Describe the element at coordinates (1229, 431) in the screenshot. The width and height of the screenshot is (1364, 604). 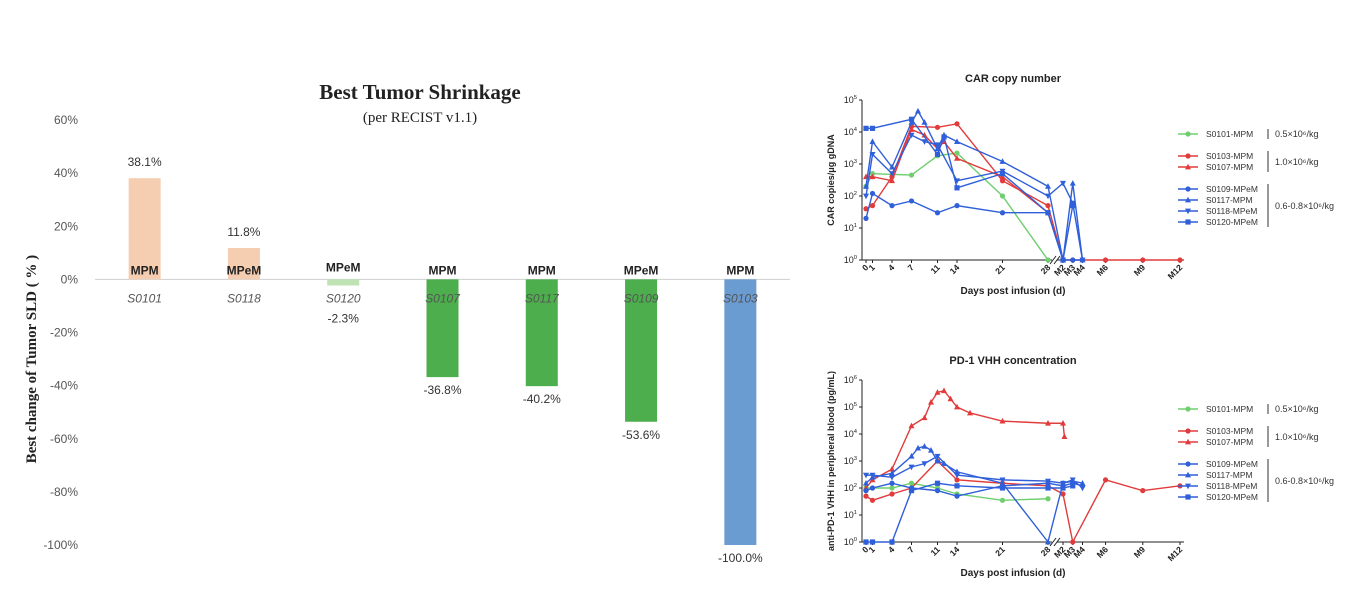
I see `legend-label: S0103-MPM` at that location.